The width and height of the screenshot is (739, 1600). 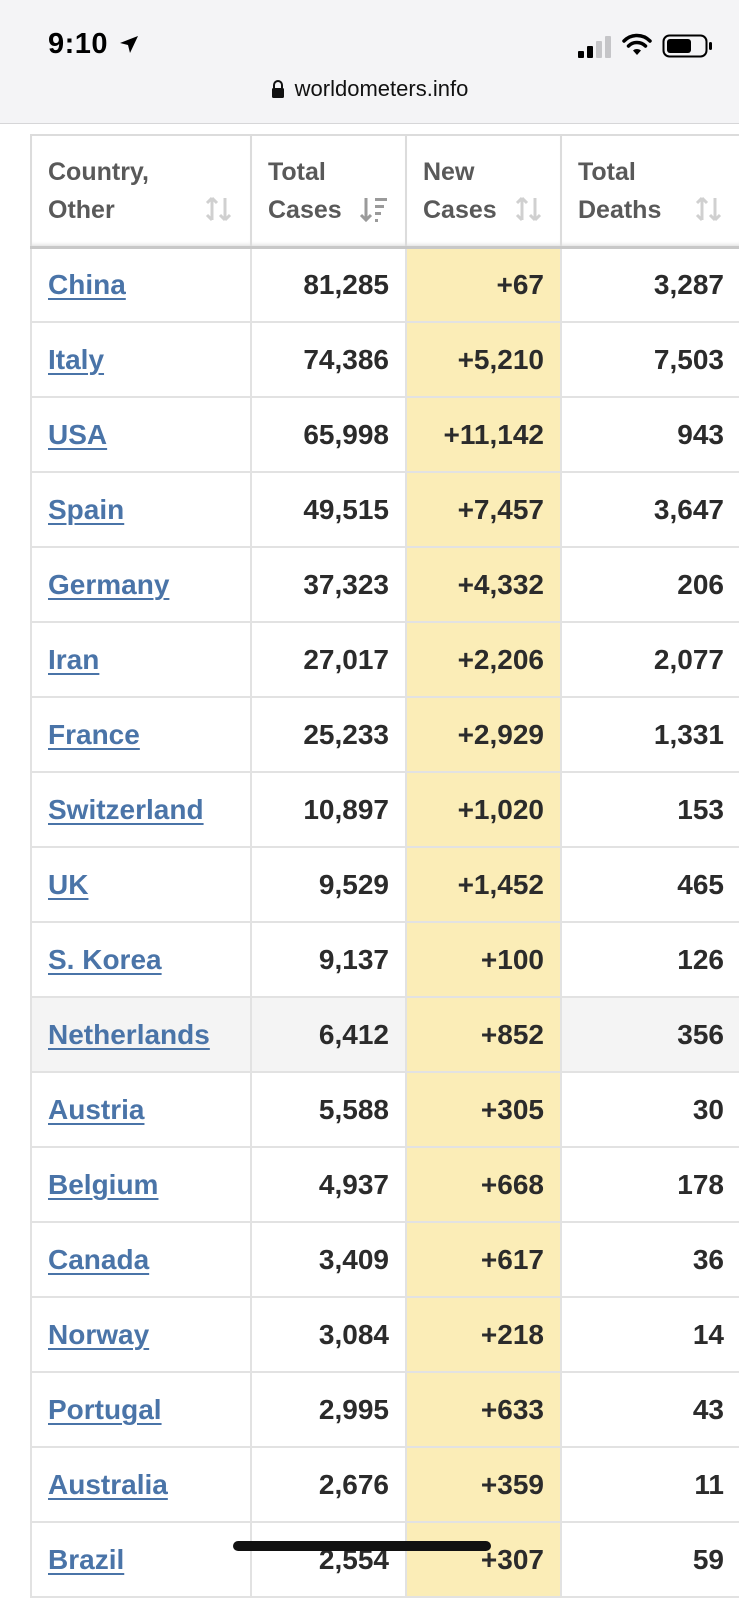 What do you see at coordinates (109, 584) in the screenshot?
I see `country-link: Germany` at bounding box center [109, 584].